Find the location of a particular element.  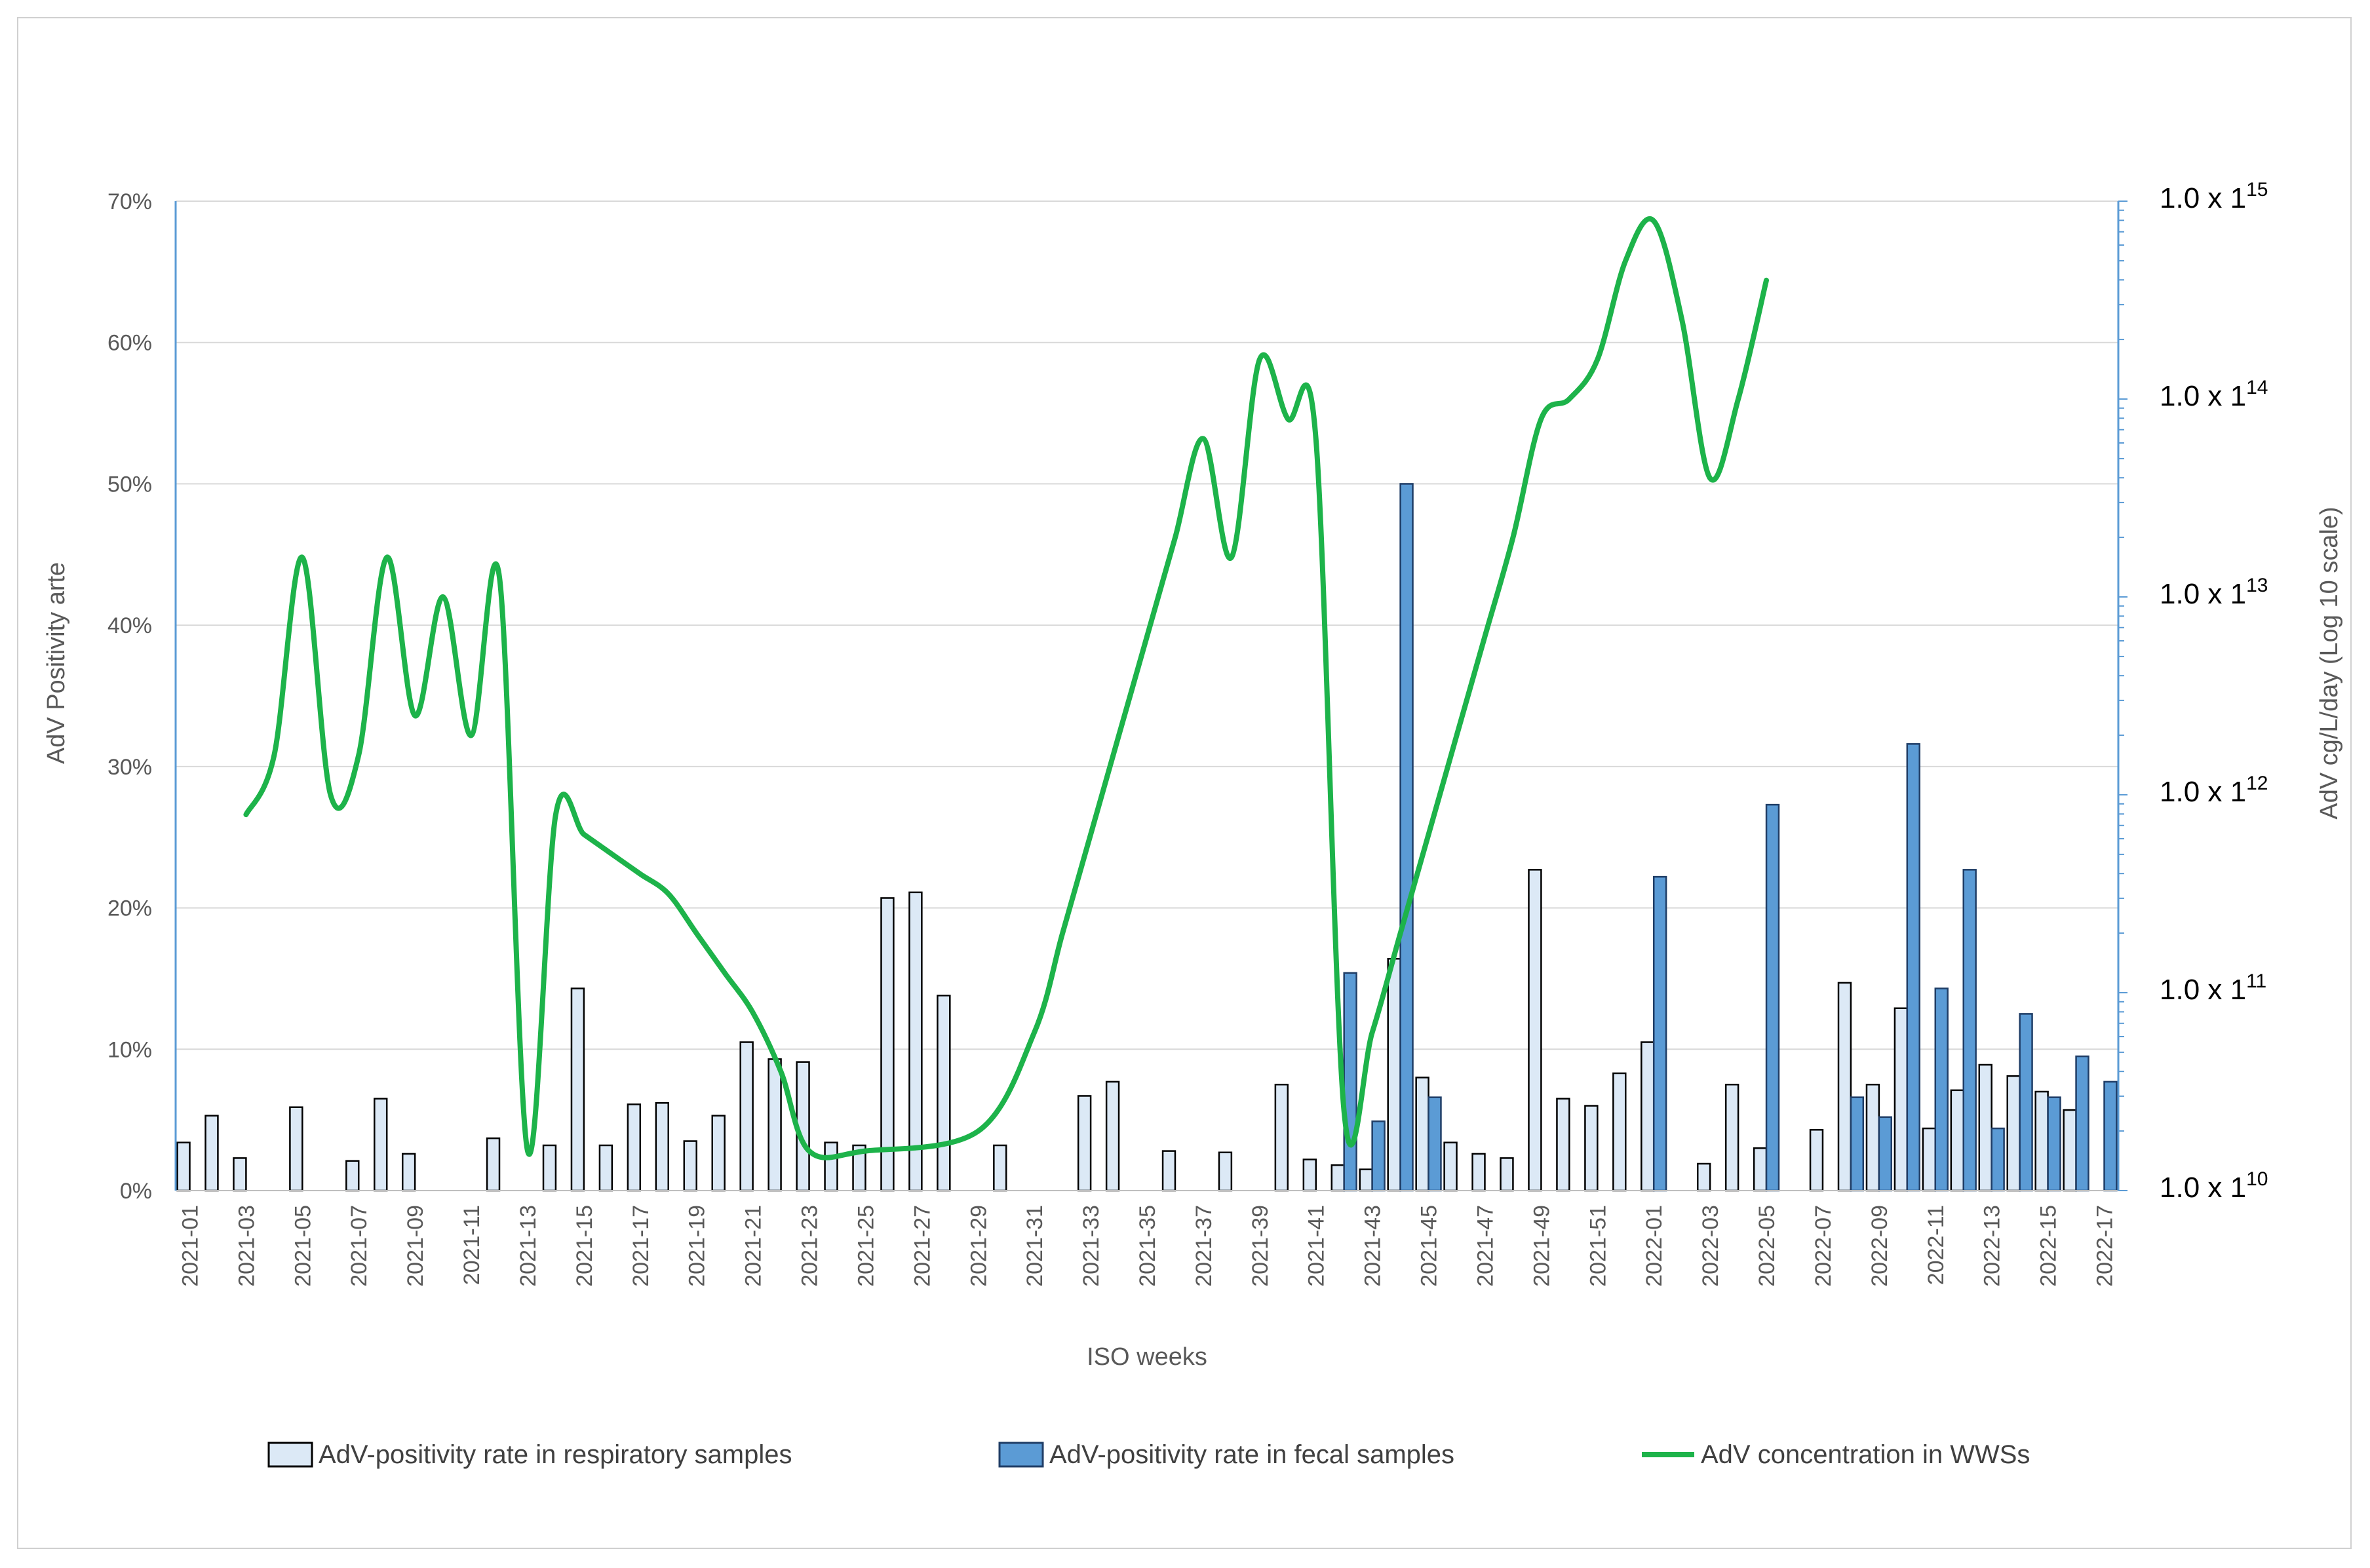

y-right-tick-exponent: 13 is located at coordinates (2257, 585).